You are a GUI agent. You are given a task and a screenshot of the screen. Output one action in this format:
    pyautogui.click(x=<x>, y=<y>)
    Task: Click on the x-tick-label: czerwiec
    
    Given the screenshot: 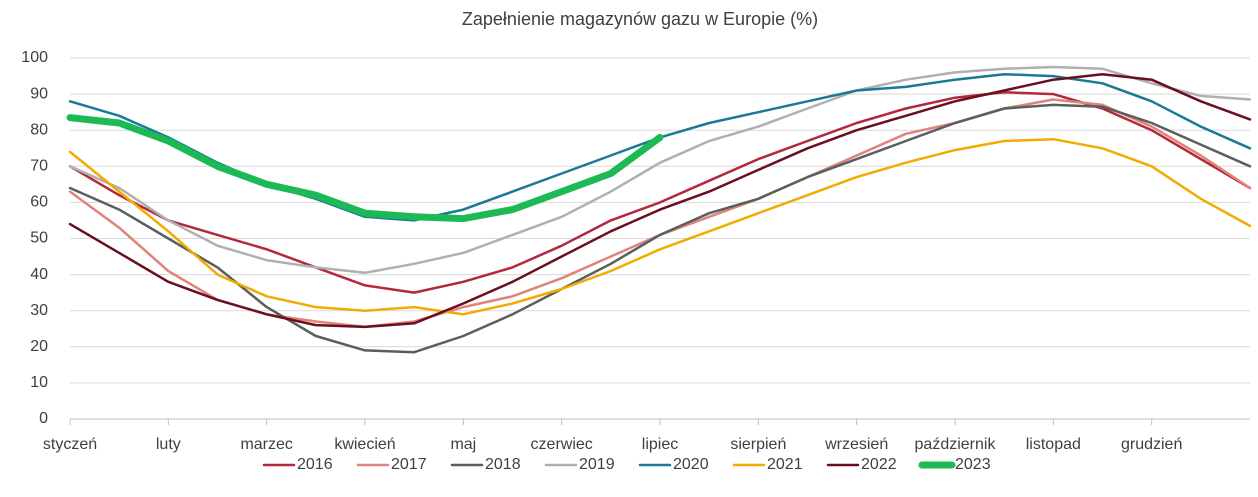 What is the action you would take?
    pyautogui.click(x=562, y=444)
    